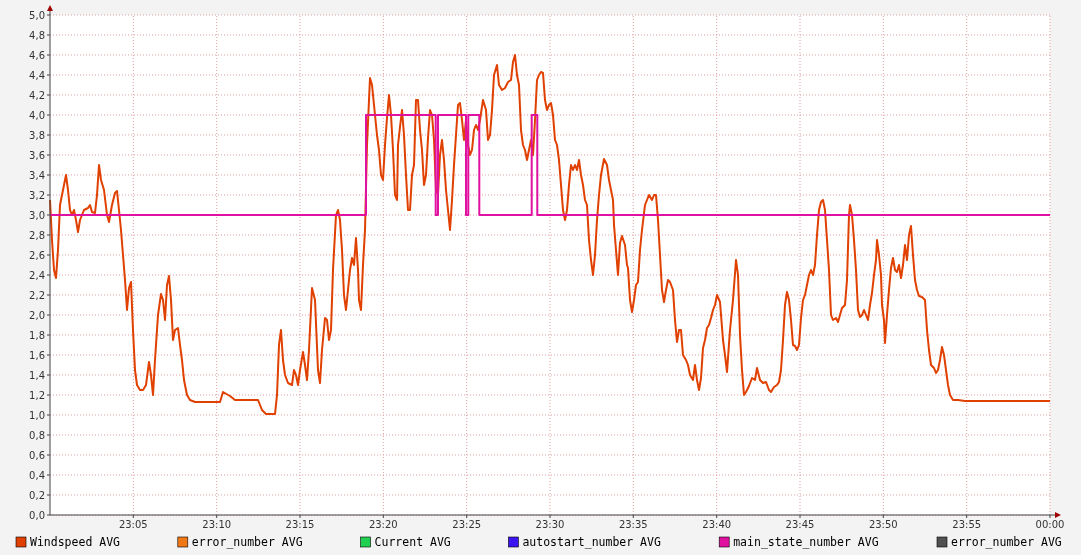 This screenshot has height=555, width=1081. Describe the element at coordinates (133, 524) in the screenshot. I see `x-tick-label: 23:05` at that location.